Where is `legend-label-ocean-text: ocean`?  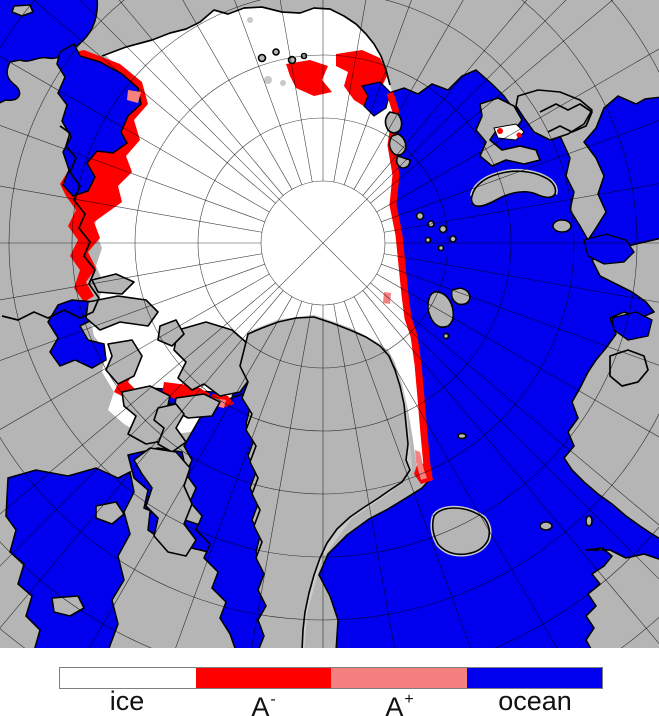 legend-label-ocean-text: ocean is located at coordinates (535, 701).